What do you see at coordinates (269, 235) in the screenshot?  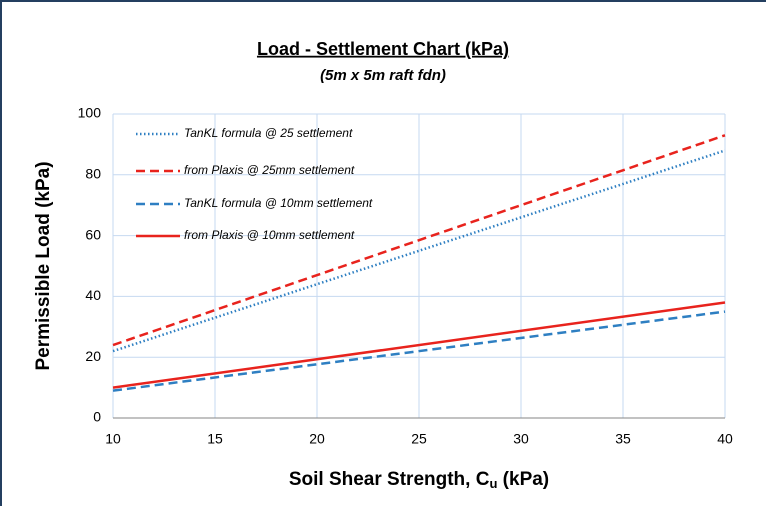 I see `legend-label: from Plaxis @ 10mm settlement` at bounding box center [269, 235].